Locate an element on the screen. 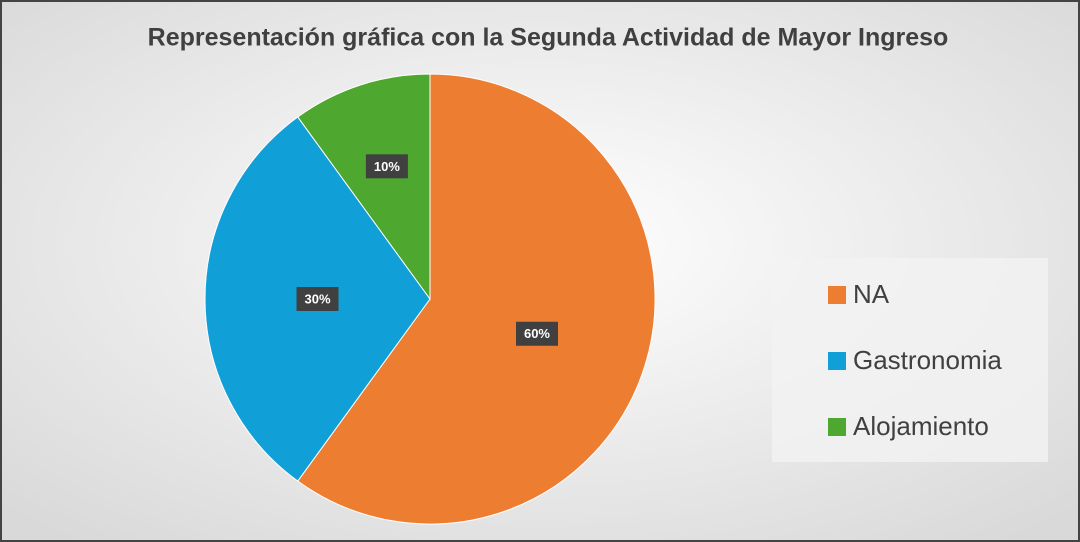 Image resolution: width=1080 pixels, height=542 pixels. legend-label: Gastronomia is located at coordinates (927, 360).